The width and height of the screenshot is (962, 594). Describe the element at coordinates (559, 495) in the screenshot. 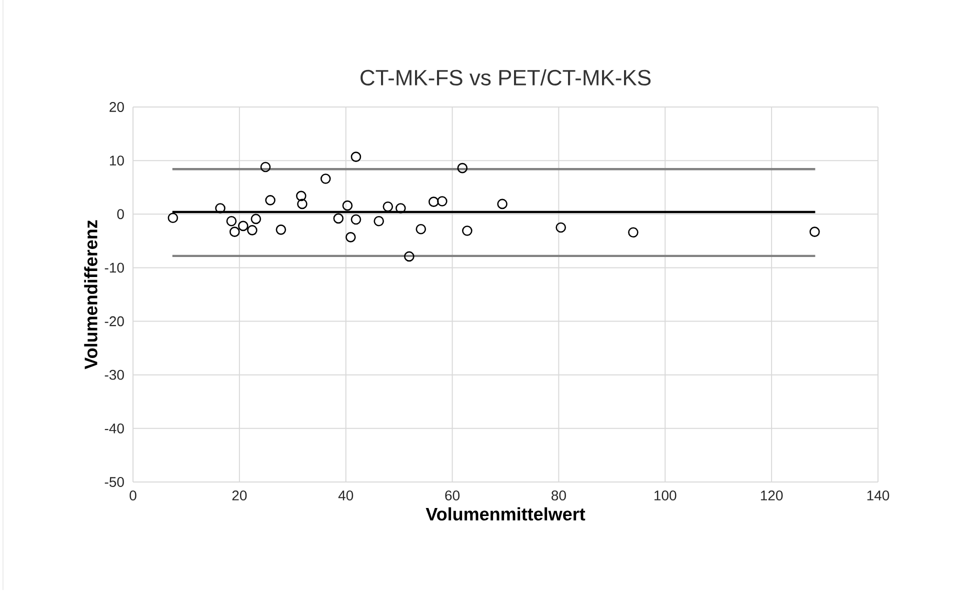

I see `x-tick-label: 80` at that location.